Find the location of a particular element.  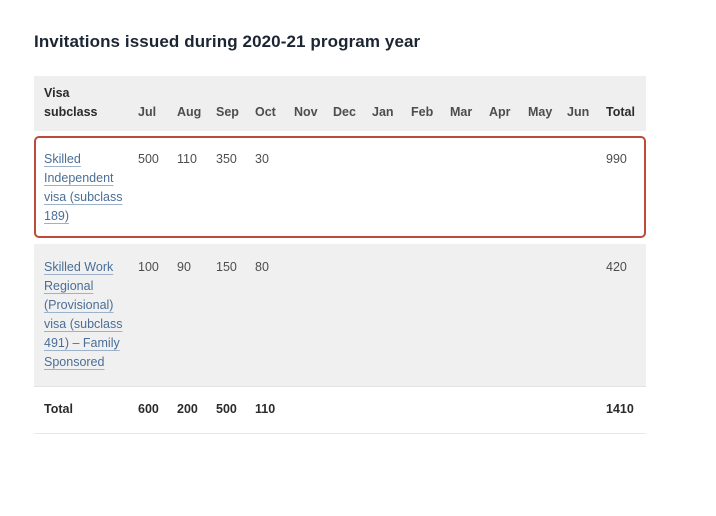

total-cell-oct: 110 is located at coordinates (265, 409).